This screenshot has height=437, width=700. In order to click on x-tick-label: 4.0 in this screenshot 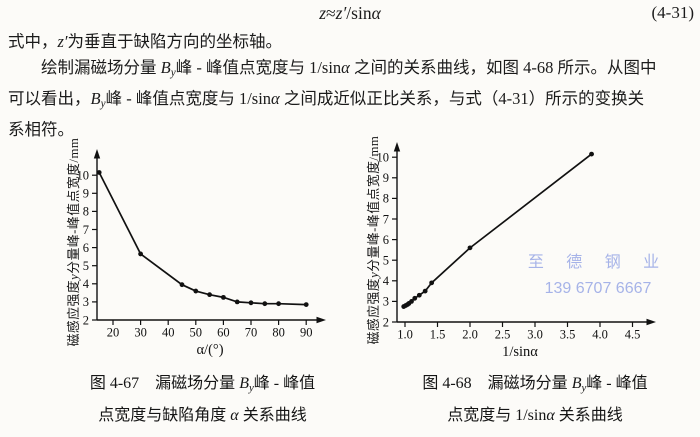, I will do `click(600, 335)`.